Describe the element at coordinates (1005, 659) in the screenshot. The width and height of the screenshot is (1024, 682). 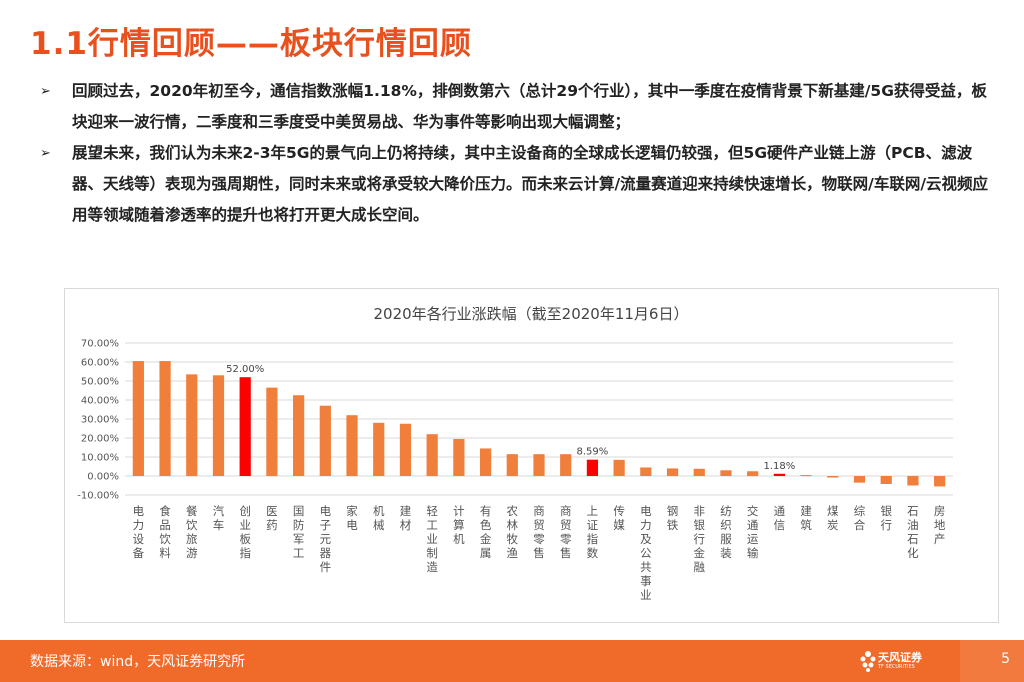
I see `page-number: 5` at that location.